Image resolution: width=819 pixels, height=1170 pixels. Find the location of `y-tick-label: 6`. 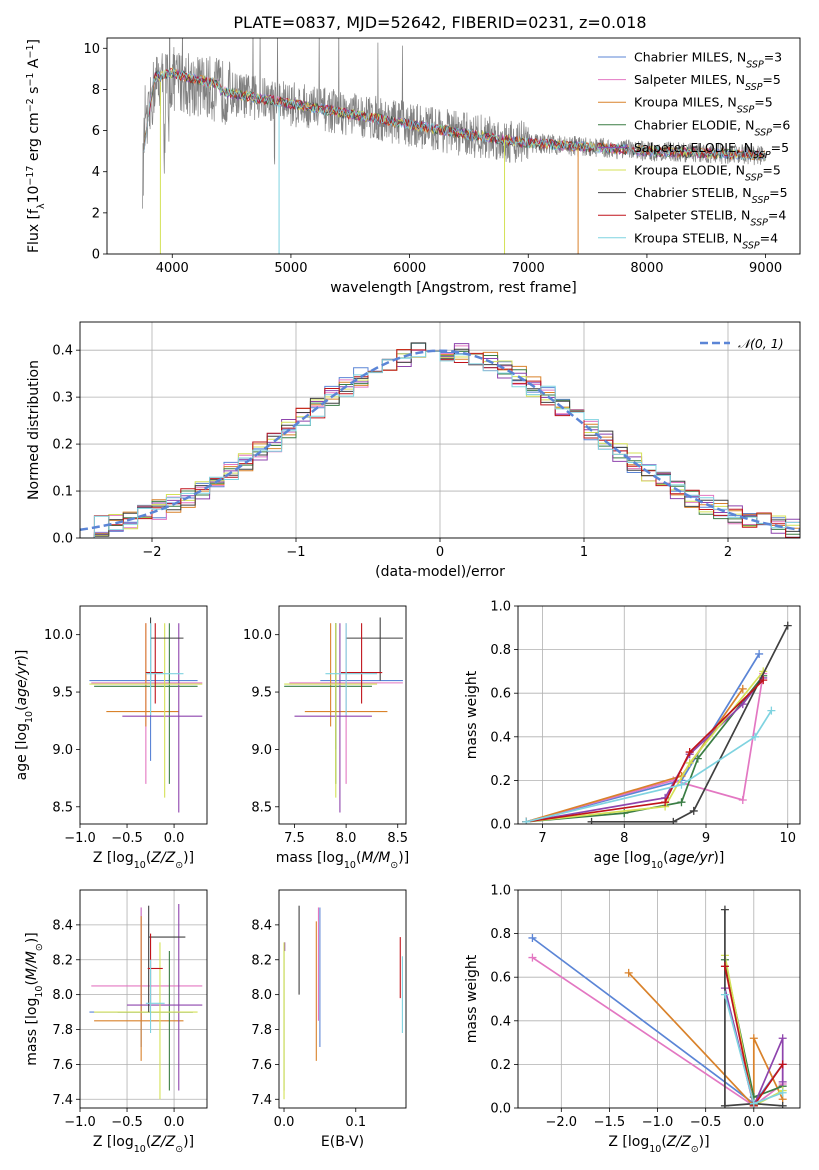

y-tick-label: 6 is located at coordinates (96, 131).